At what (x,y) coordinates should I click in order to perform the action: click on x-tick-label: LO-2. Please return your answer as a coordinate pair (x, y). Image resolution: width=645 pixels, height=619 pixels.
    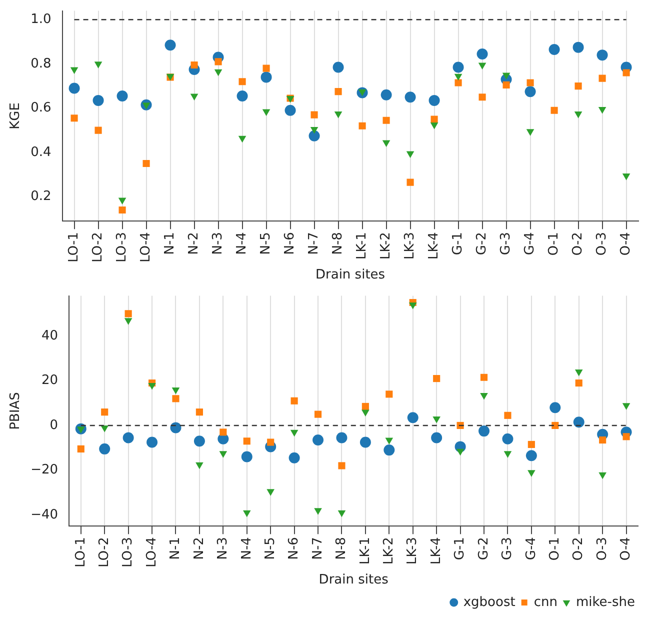
    Looking at the image, I should click on (98, 247).